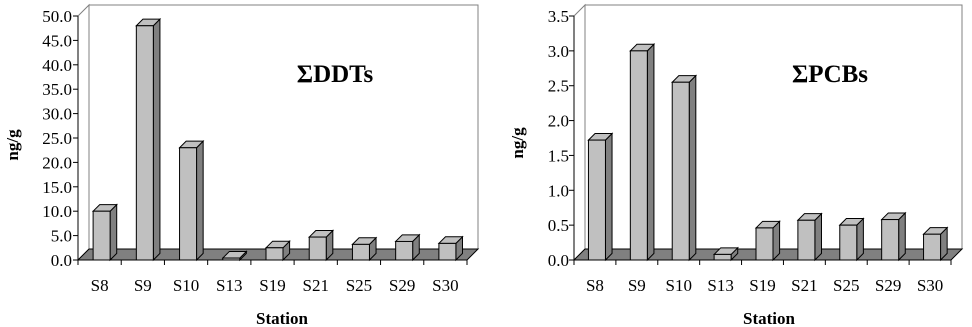 The width and height of the screenshot is (972, 327). I want to click on y-tick-label: 40.0, so click(57, 65).